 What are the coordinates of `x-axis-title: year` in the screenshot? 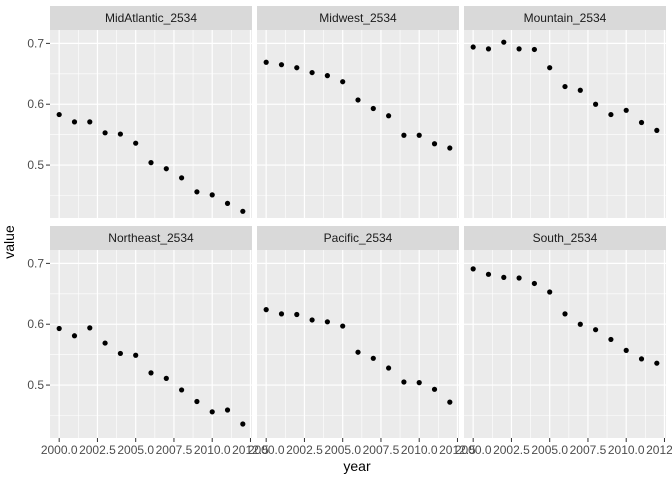 It's located at (357, 466).